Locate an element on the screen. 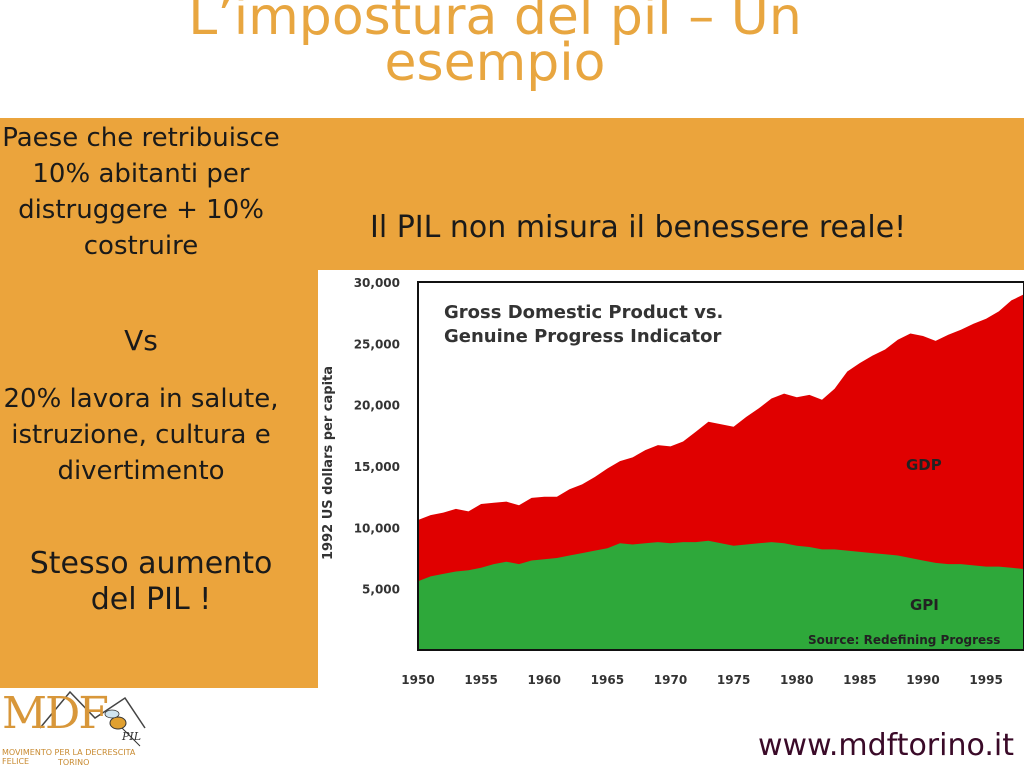  logo-subtitle: MOVIMENTO PER LA DECRESCITA FELICE is located at coordinates (69, 757).